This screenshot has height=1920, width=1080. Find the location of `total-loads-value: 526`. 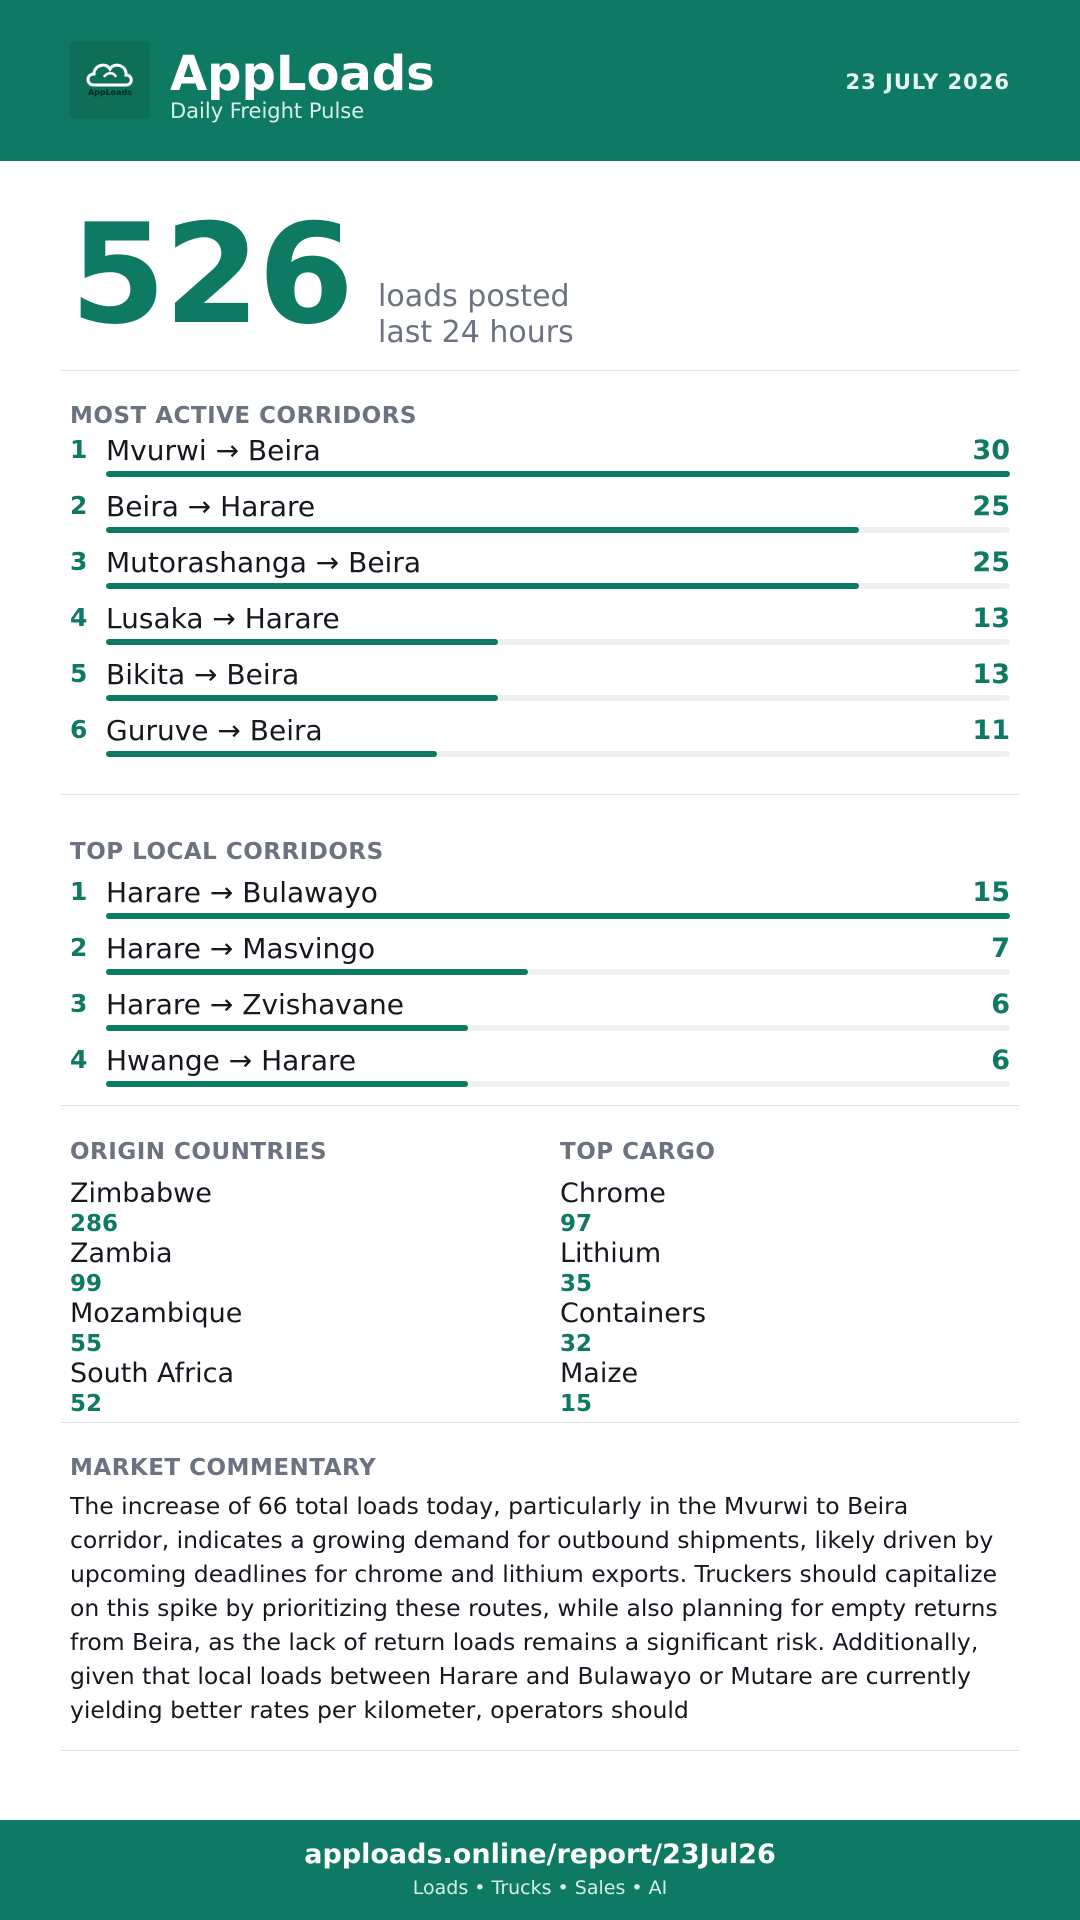

total-loads-value: 526 is located at coordinates (212, 274).